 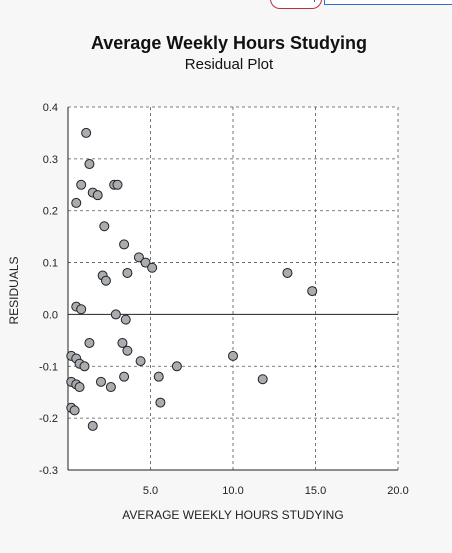 What do you see at coordinates (229, 64) in the screenshot?
I see `chart-subtitle: Residual Plot` at bounding box center [229, 64].